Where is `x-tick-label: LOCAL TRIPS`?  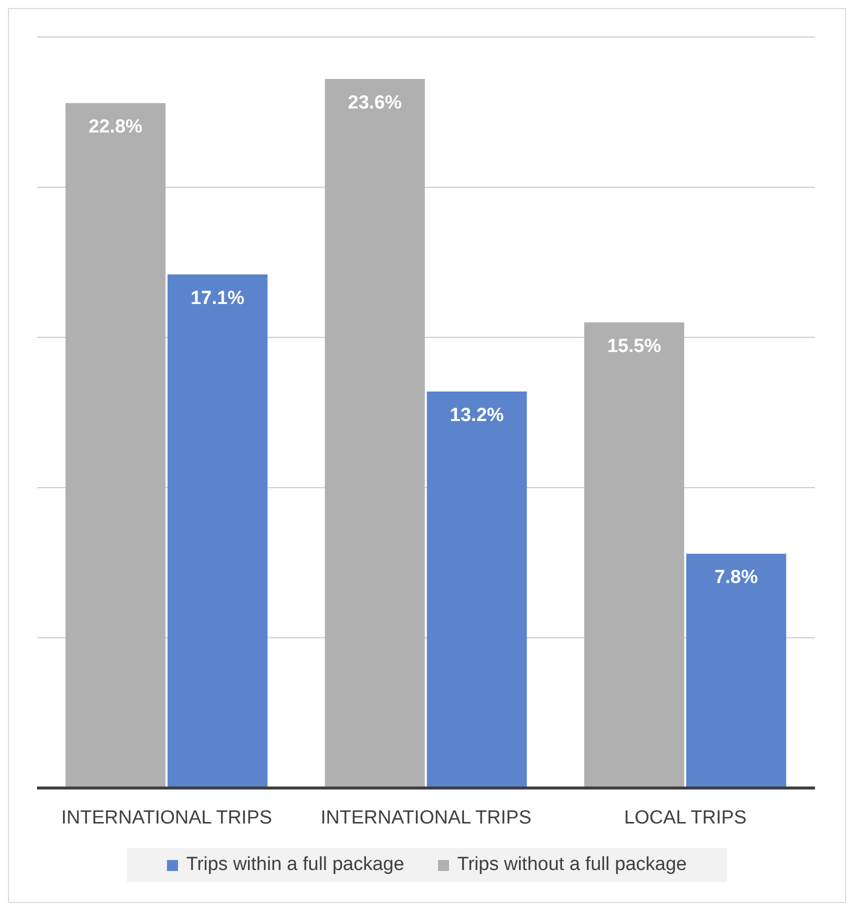 x-tick-label: LOCAL TRIPS is located at coordinates (685, 817).